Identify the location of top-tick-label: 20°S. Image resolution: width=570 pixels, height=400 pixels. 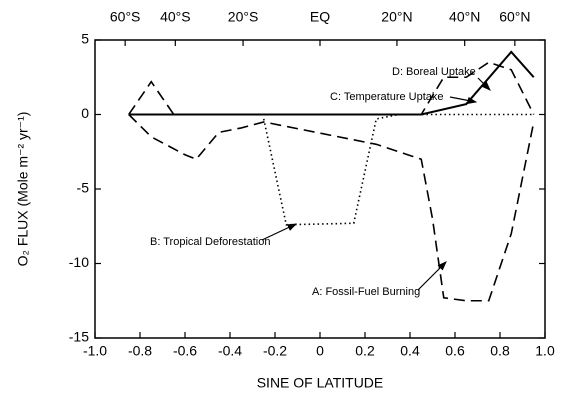
(243, 17).